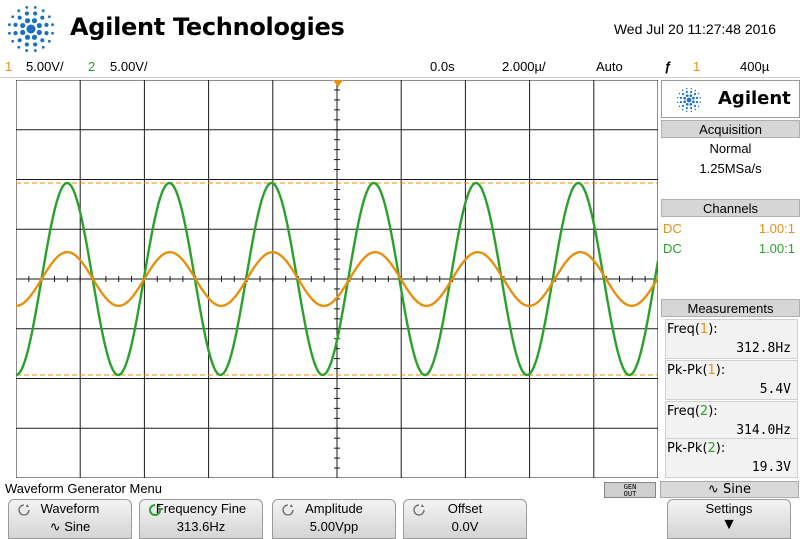 The image size is (800, 539). I want to click on time-offset: 0.0s, so click(442, 66).